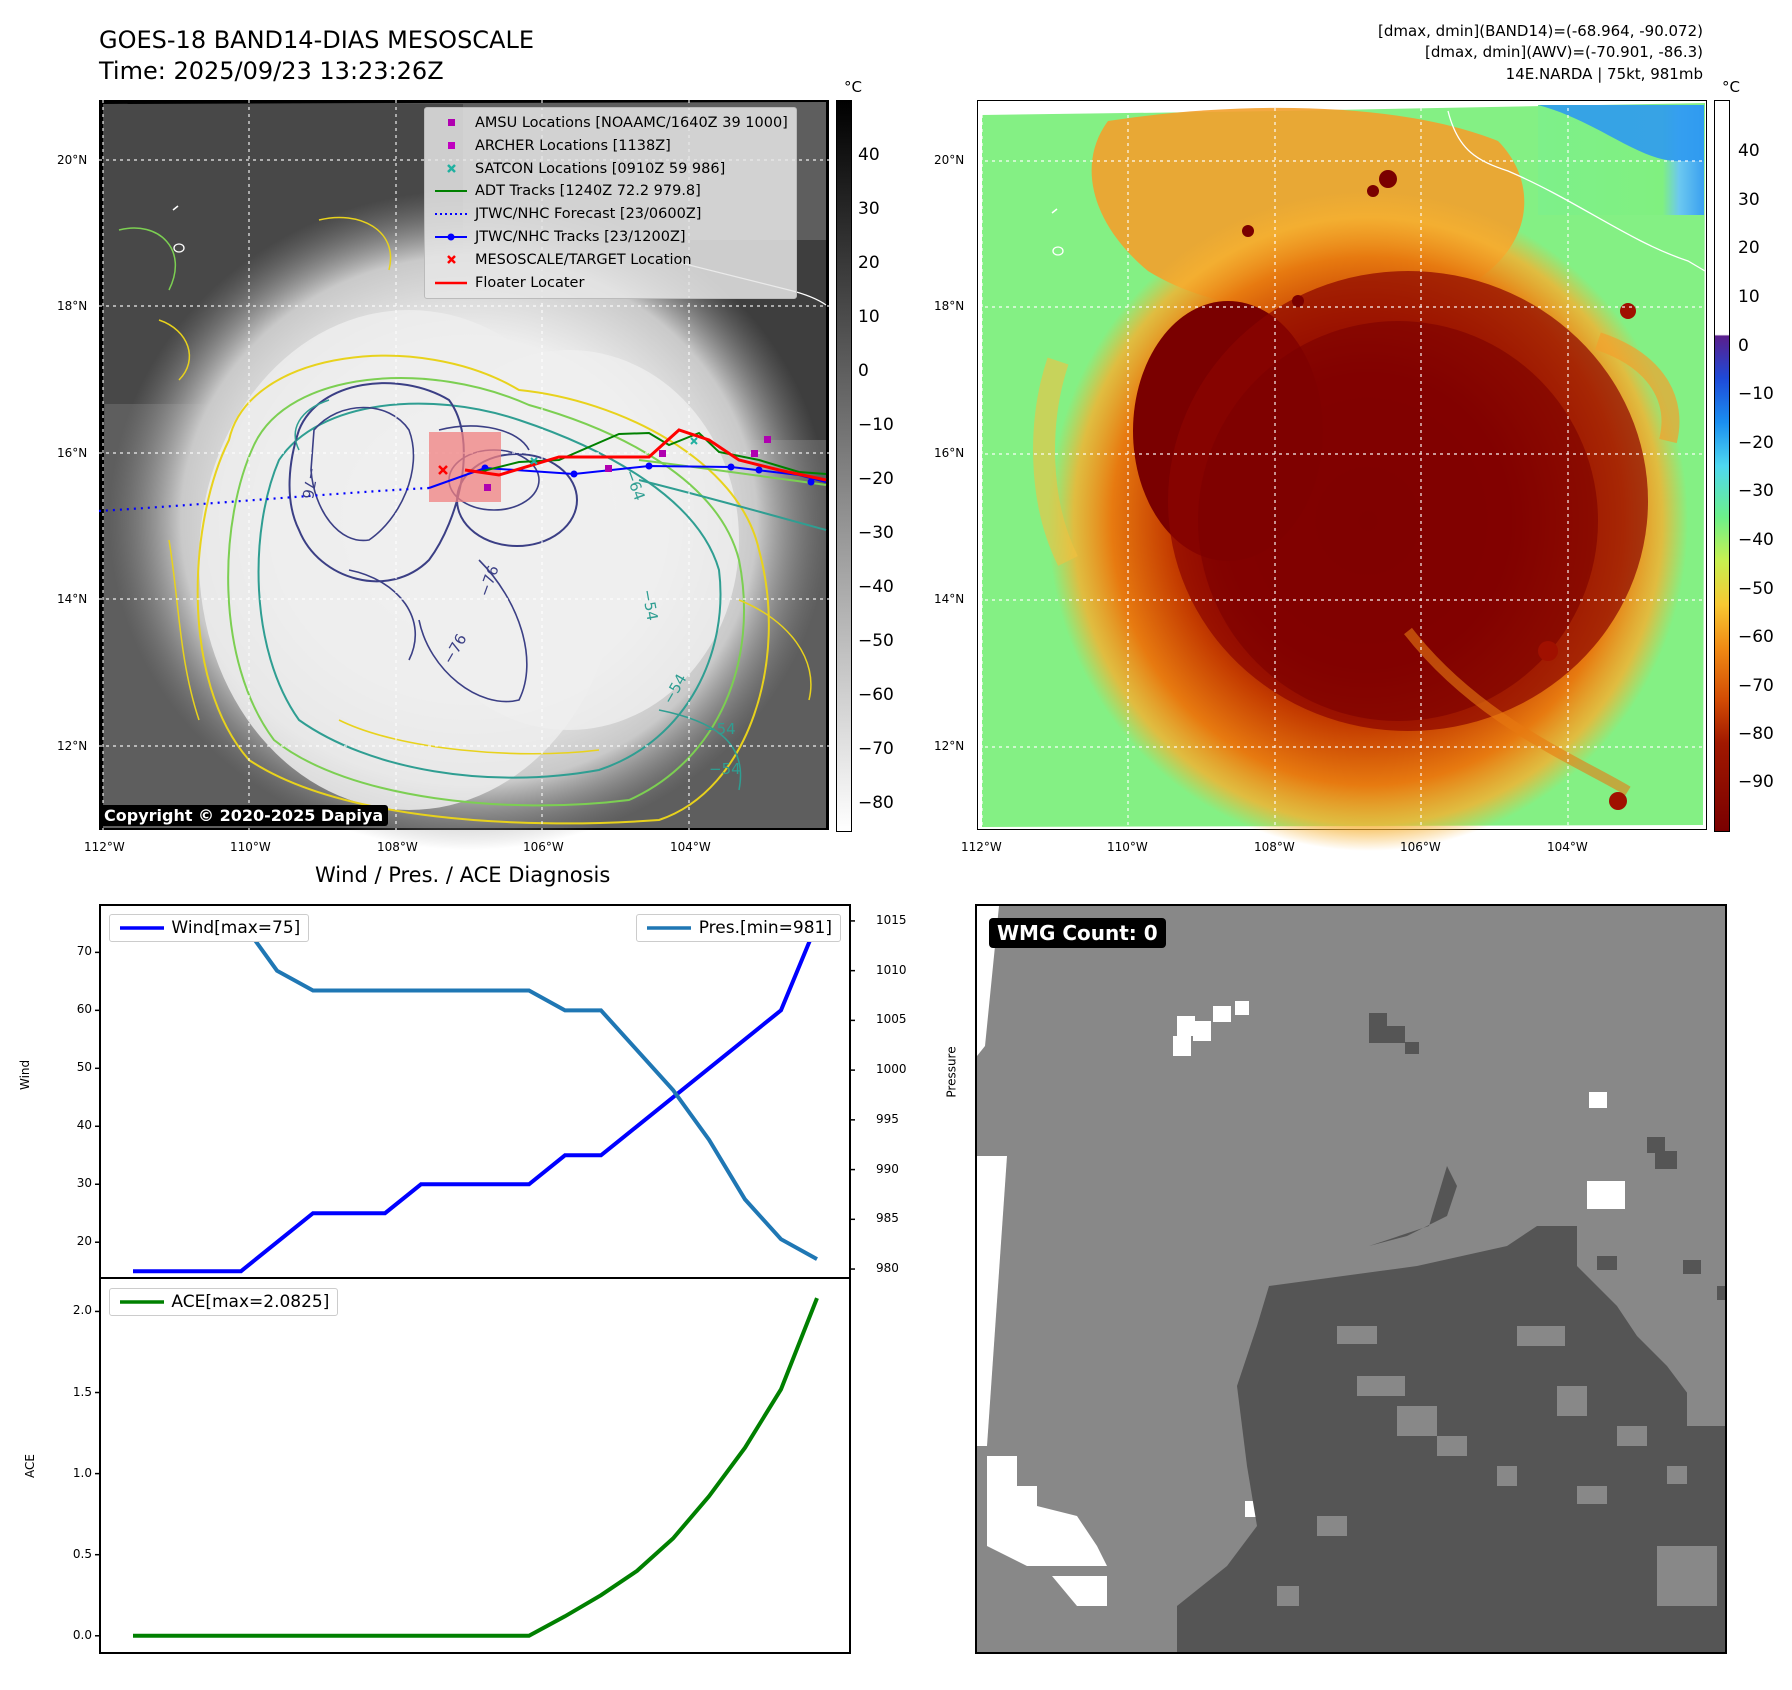  What do you see at coordinates (1756, 491) in the screenshot?
I see `colorbar-tick: −30` at bounding box center [1756, 491].